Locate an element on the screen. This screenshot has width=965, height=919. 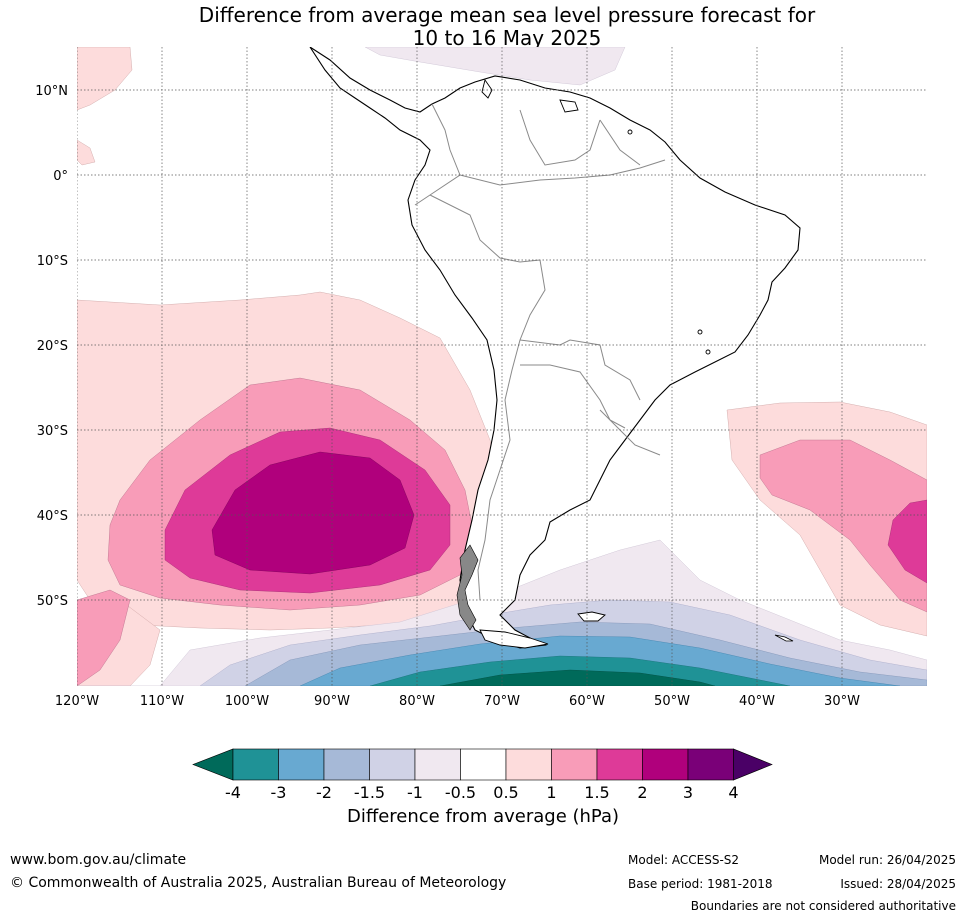
lon-label: 30°W is located at coordinates (842, 701).